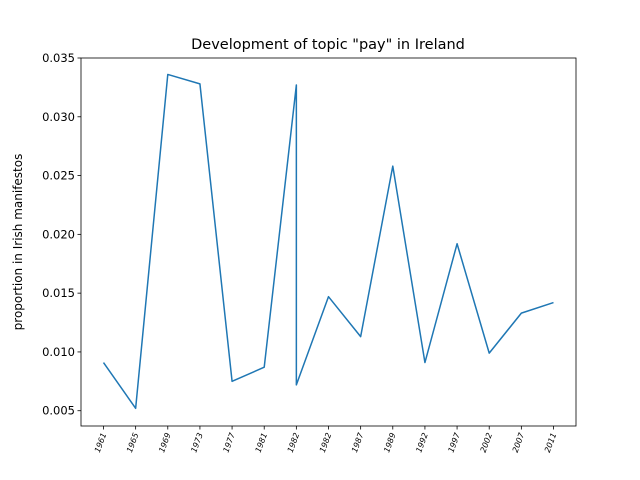 Image resolution: width=640 pixels, height=480 pixels. Describe the element at coordinates (261, 443) in the screenshot. I see `x-tick-label: 1981` at that location.